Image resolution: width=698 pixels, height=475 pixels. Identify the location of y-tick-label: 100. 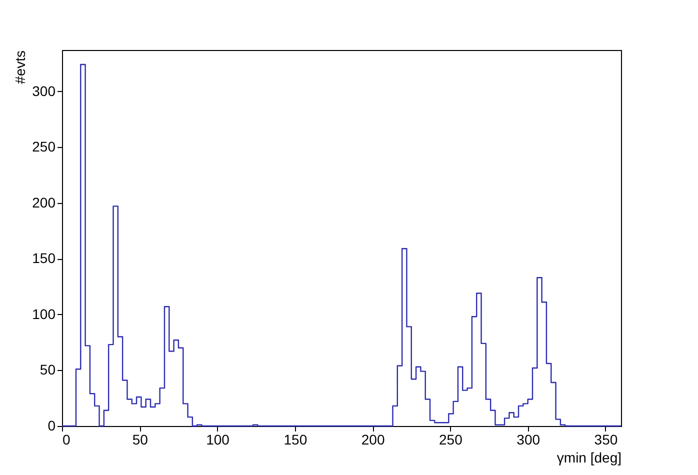
(44, 314).